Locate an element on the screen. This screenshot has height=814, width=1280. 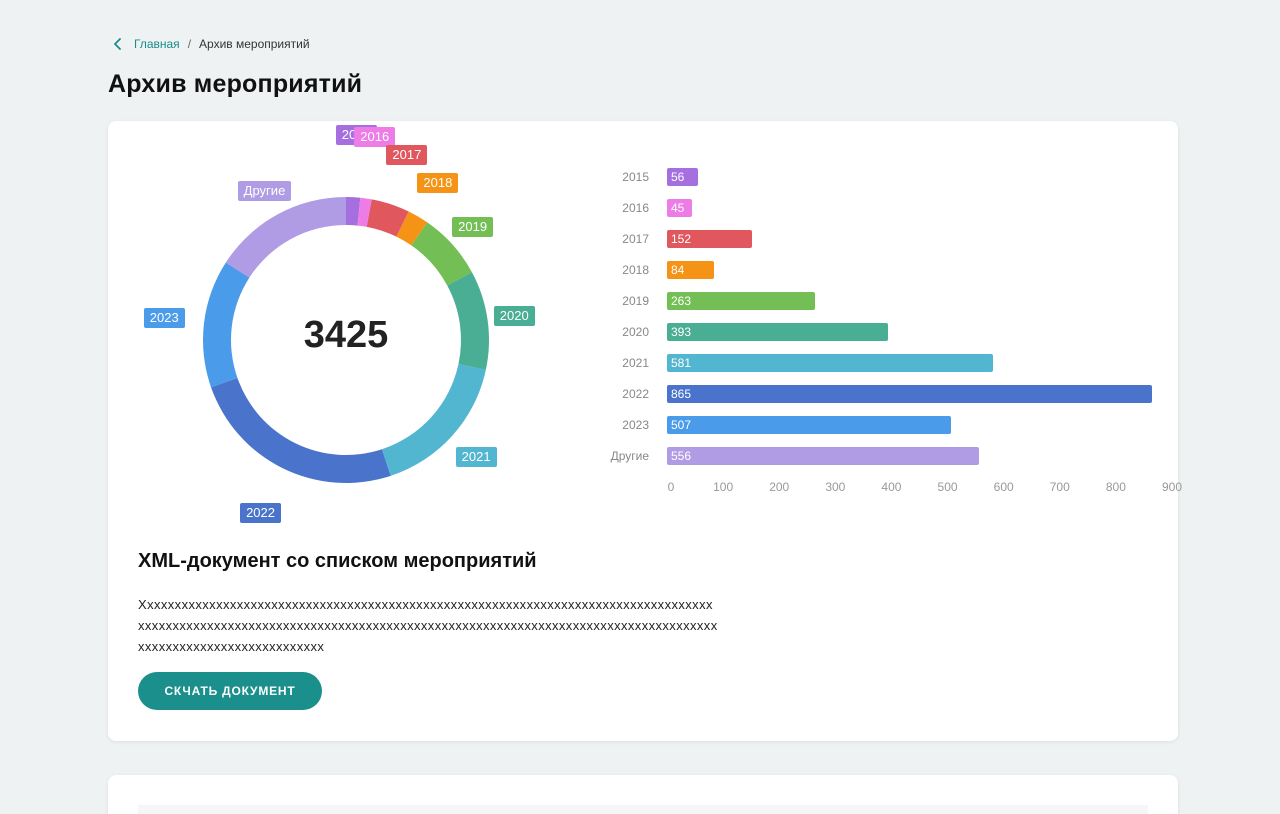
x-tick-label: 200 is located at coordinates (779, 487).